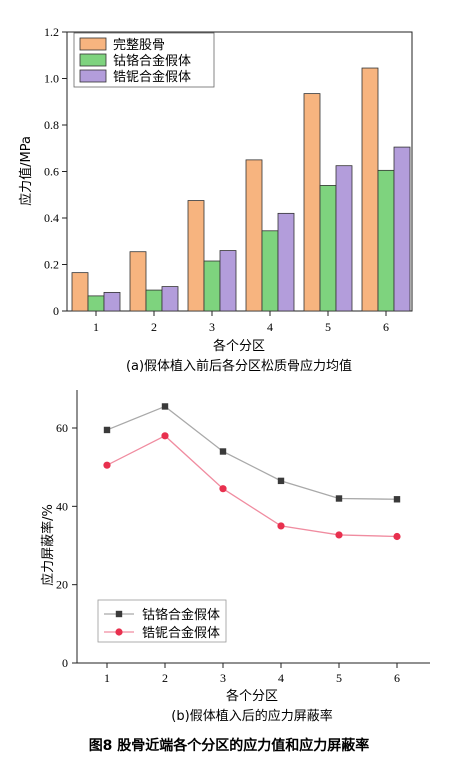 This screenshot has width=458, height=764. Describe the element at coordinates (51, 265) in the screenshot. I see `y-tick-label: 0.2` at that location.